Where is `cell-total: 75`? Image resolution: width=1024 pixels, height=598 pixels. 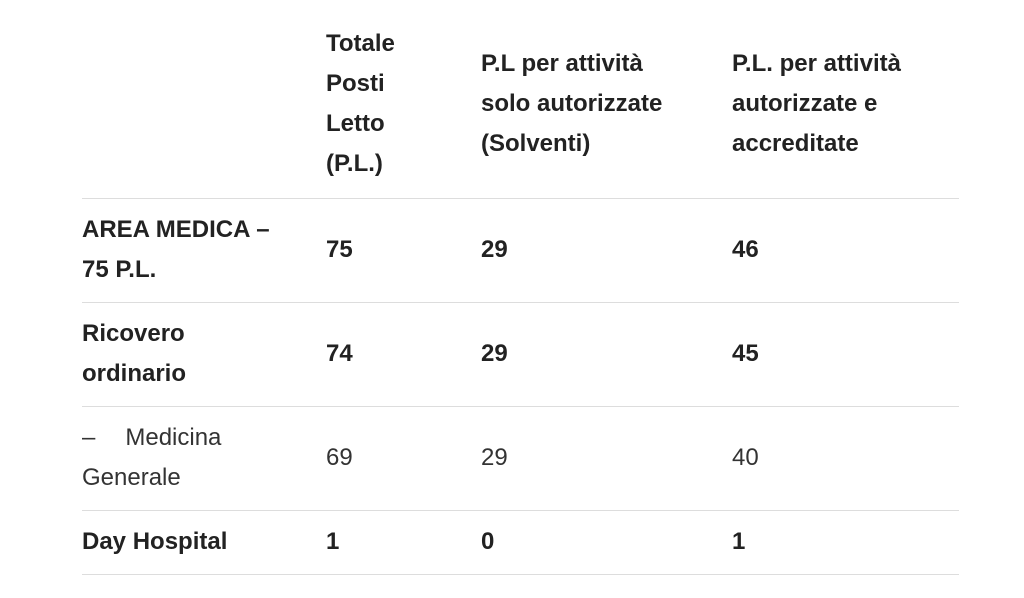 cell-total: 75 is located at coordinates (403, 250).